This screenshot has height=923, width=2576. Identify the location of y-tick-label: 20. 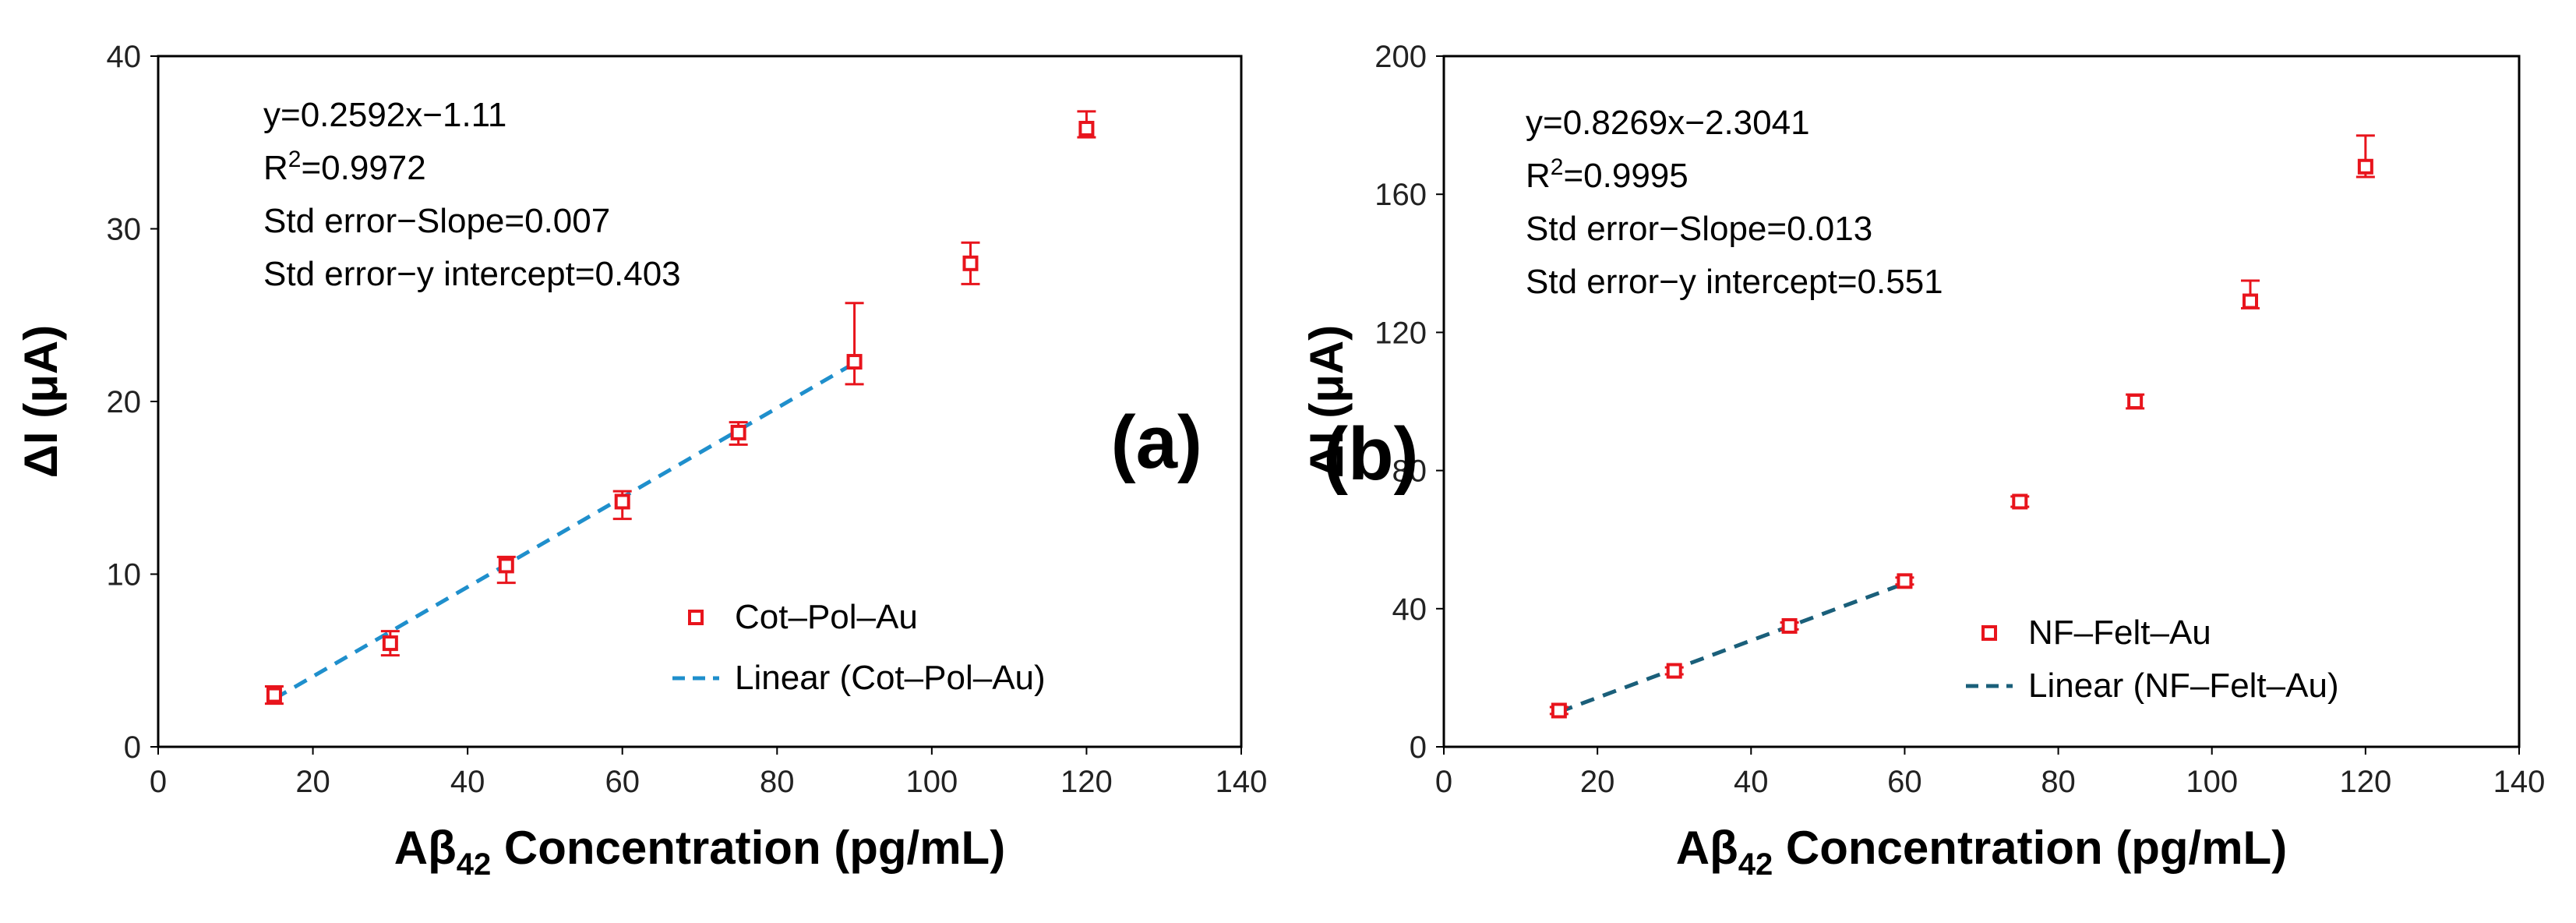
(124, 402).